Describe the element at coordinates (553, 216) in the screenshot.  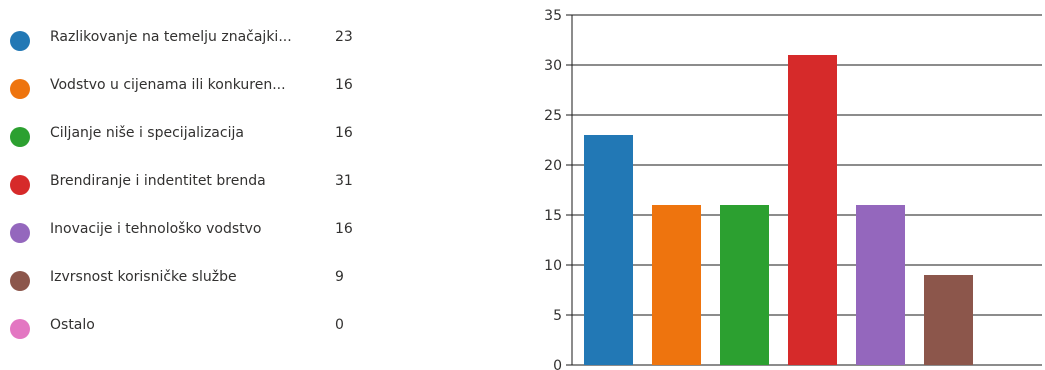
I see `y-tick-label: 15` at that location.